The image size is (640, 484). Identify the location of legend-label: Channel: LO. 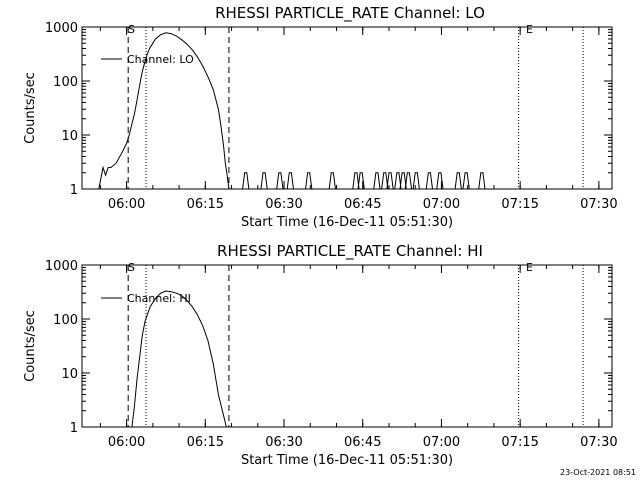
(160, 59).